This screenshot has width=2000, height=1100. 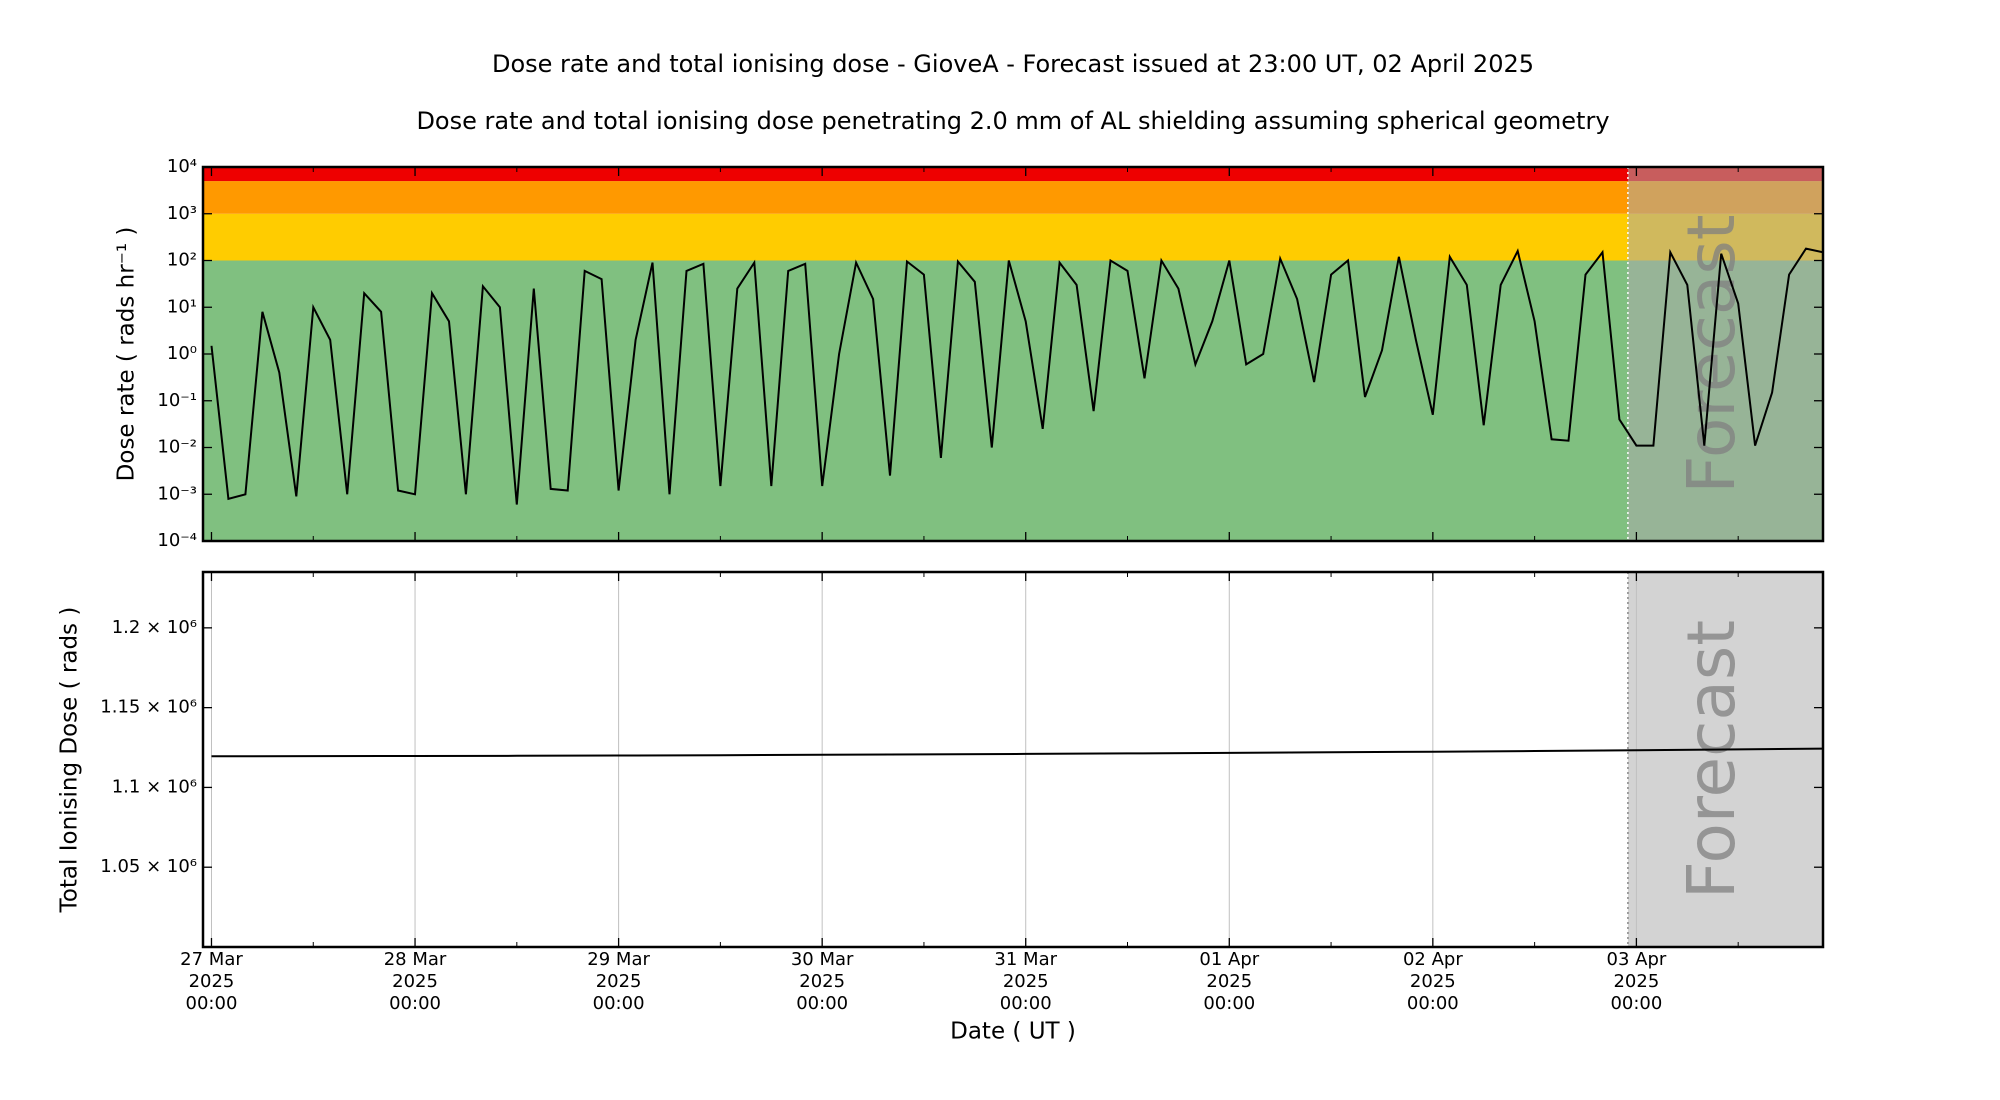 I want to click on y-tick-label: 1.15 × 10⁶, so click(x=148, y=707).